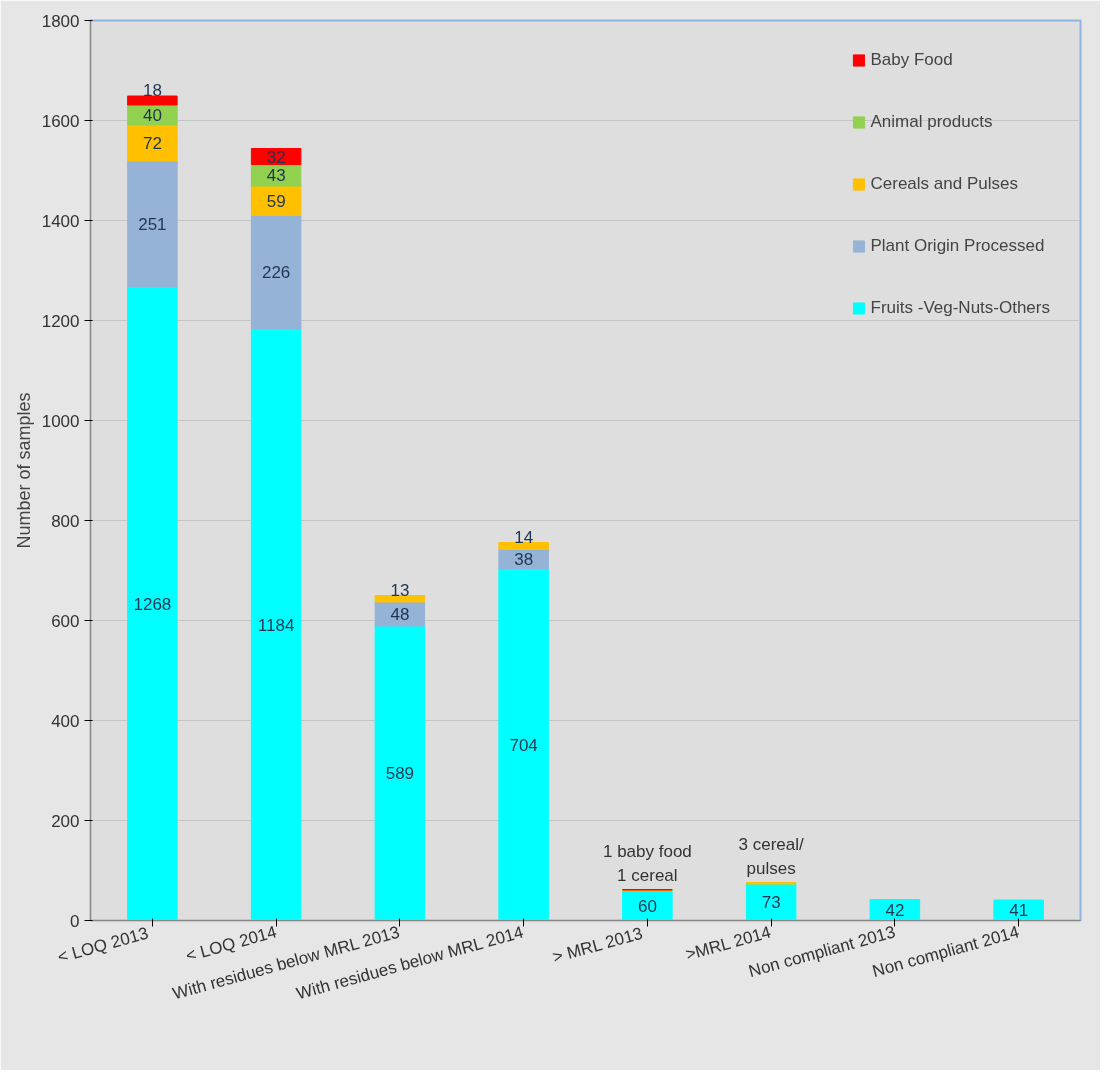  I want to click on legend-label: Baby Food, so click(911, 60).